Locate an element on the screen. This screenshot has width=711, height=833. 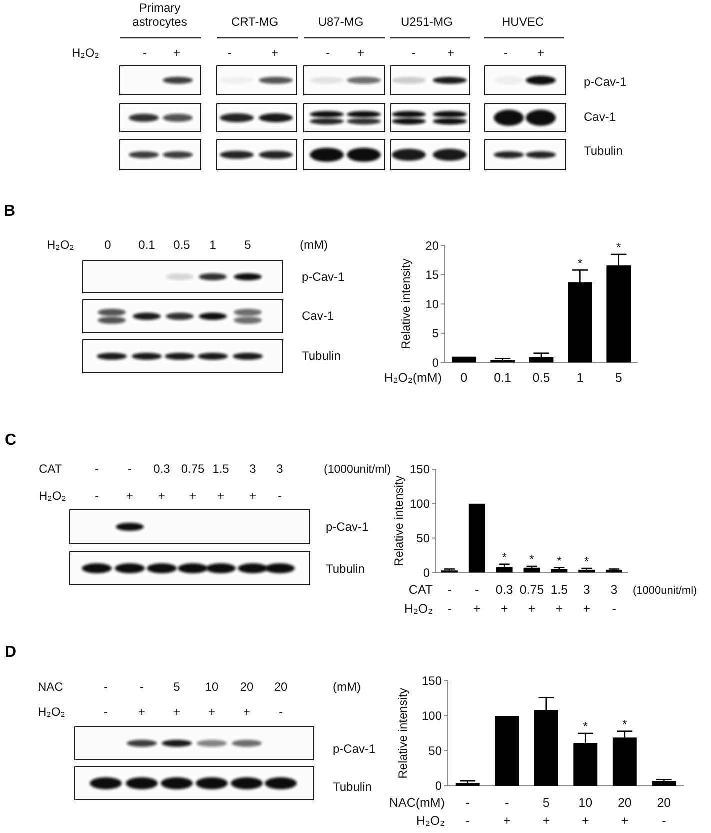
text: 20 is located at coordinates (247, 687).